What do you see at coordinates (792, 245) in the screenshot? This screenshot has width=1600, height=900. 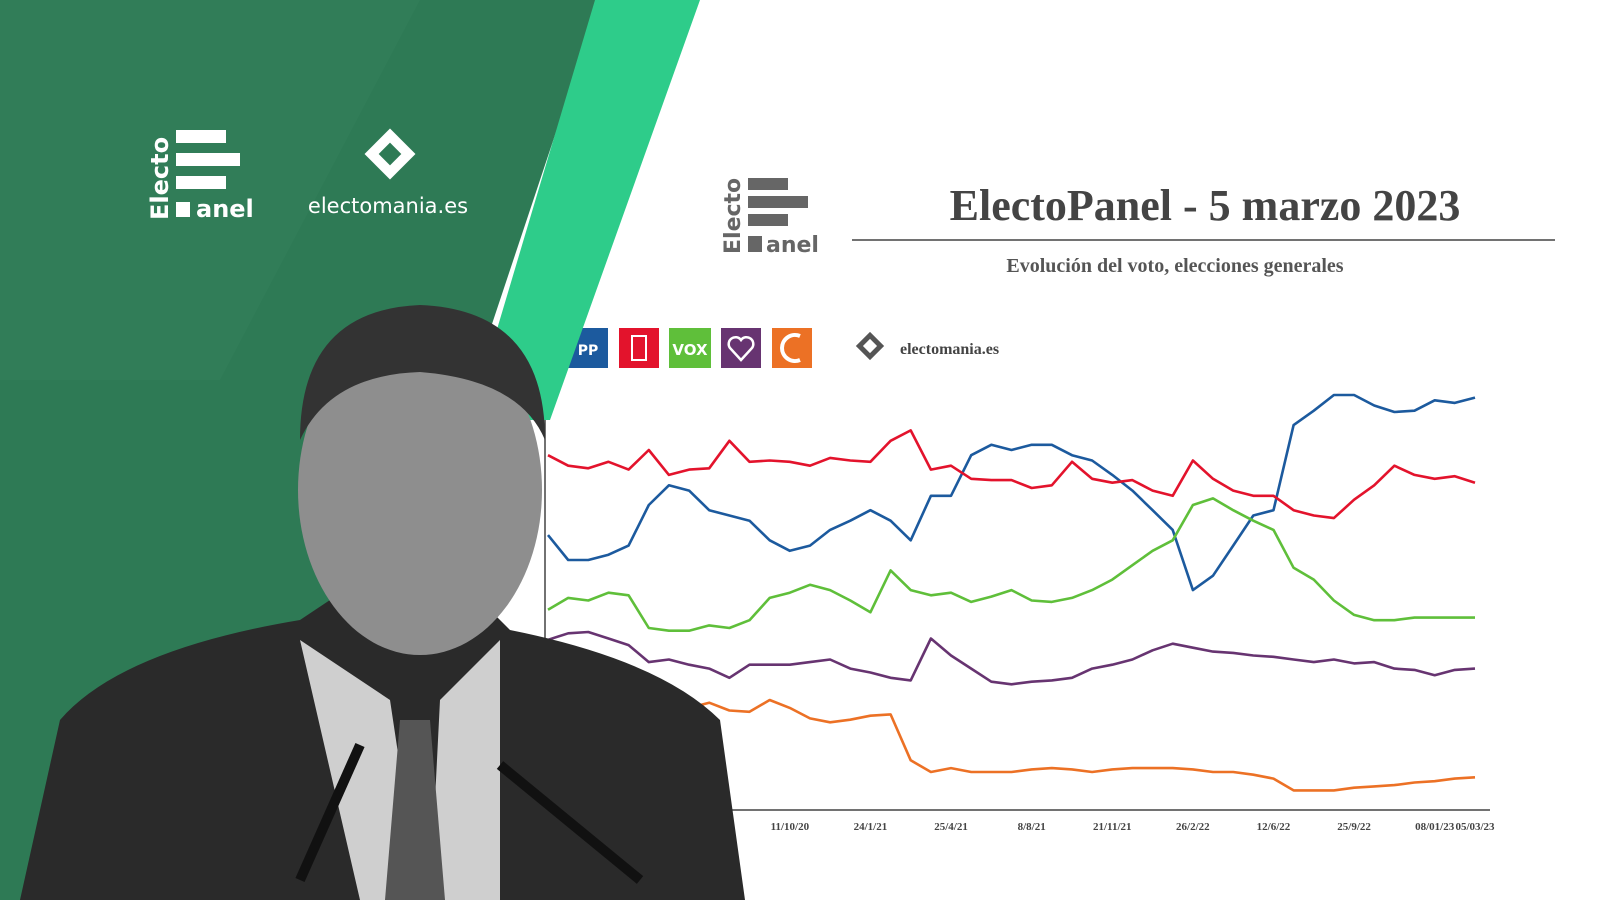 I see `logo-text: anel` at bounding box center [792, 245].